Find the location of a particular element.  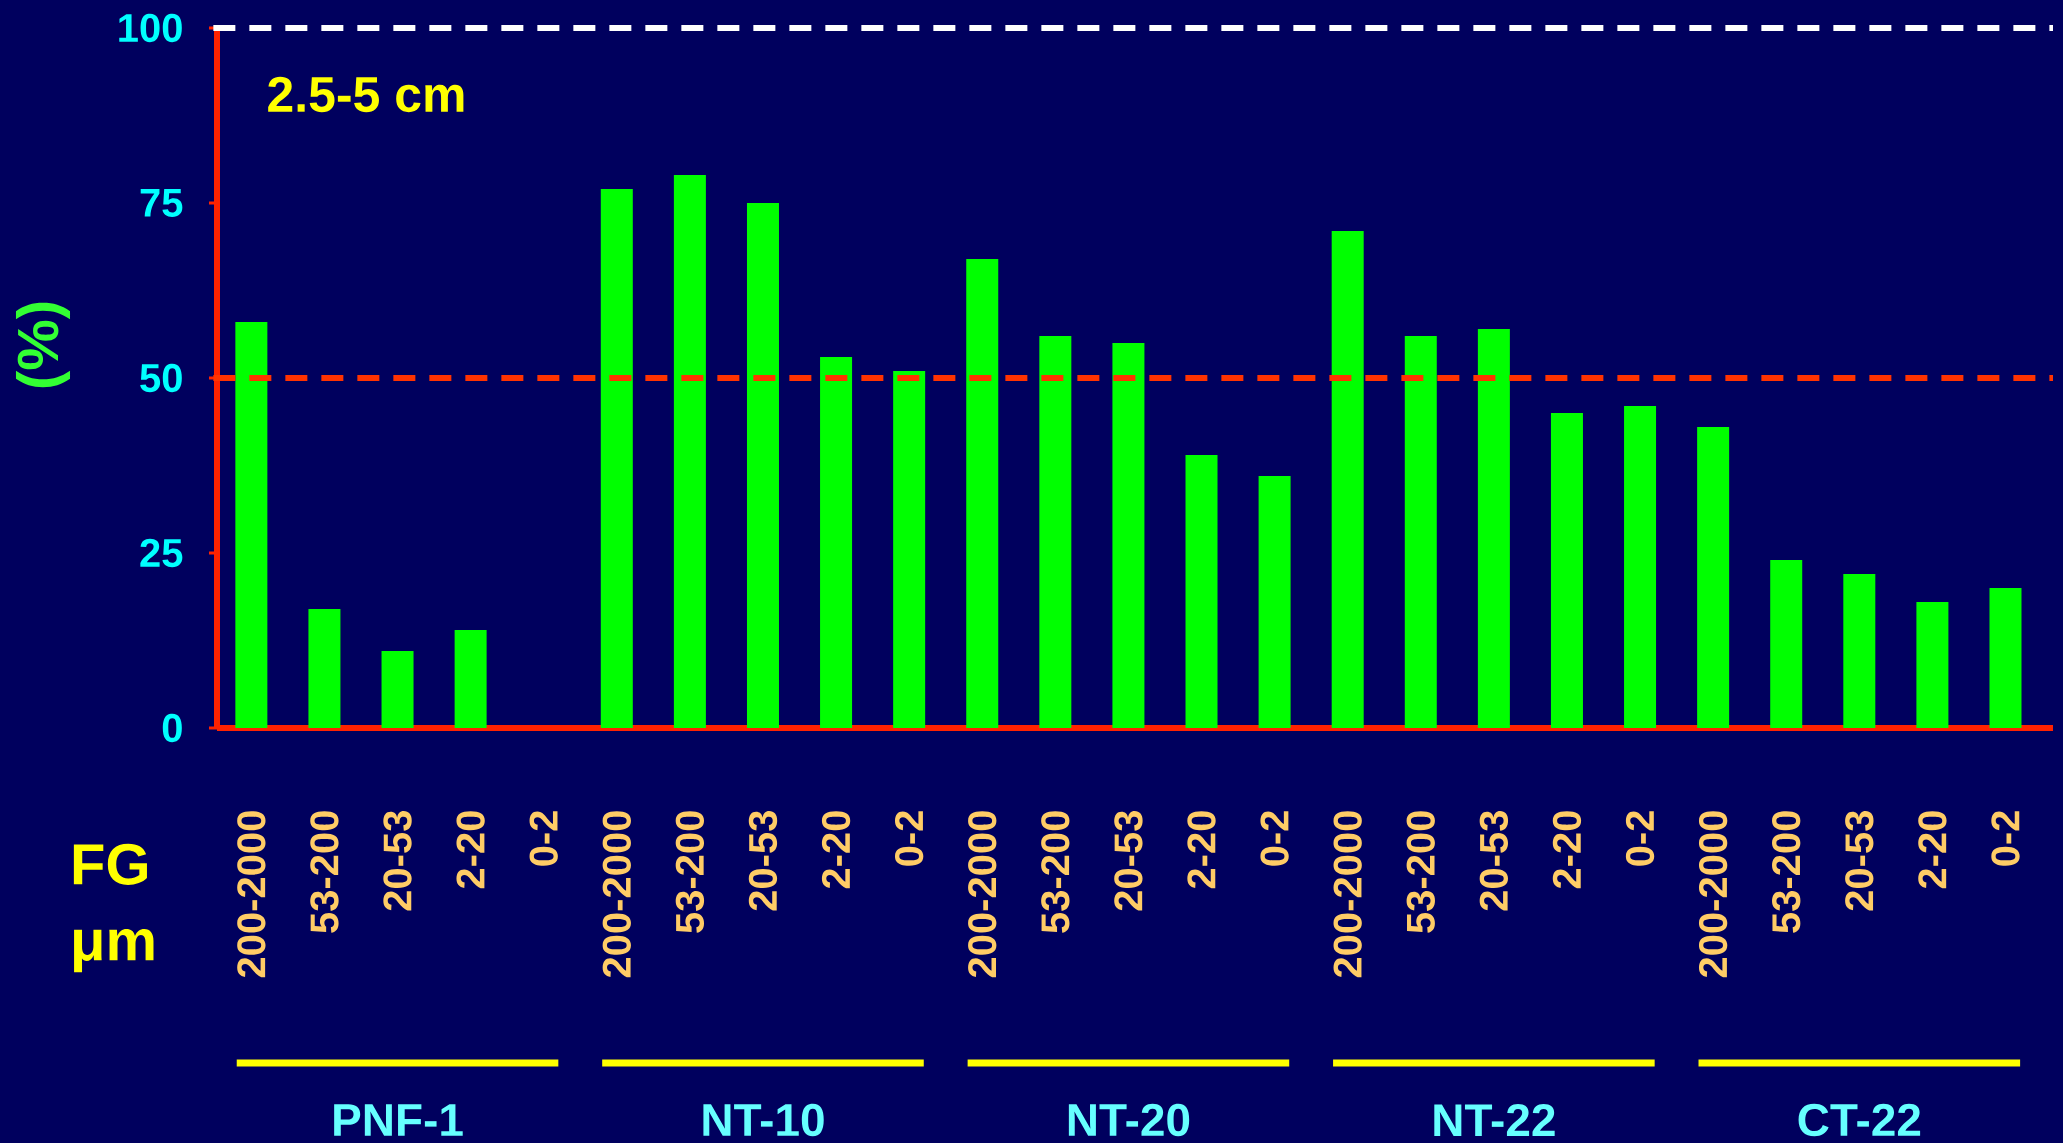

text: CT-22 is located at coordinates (1859, 1120).